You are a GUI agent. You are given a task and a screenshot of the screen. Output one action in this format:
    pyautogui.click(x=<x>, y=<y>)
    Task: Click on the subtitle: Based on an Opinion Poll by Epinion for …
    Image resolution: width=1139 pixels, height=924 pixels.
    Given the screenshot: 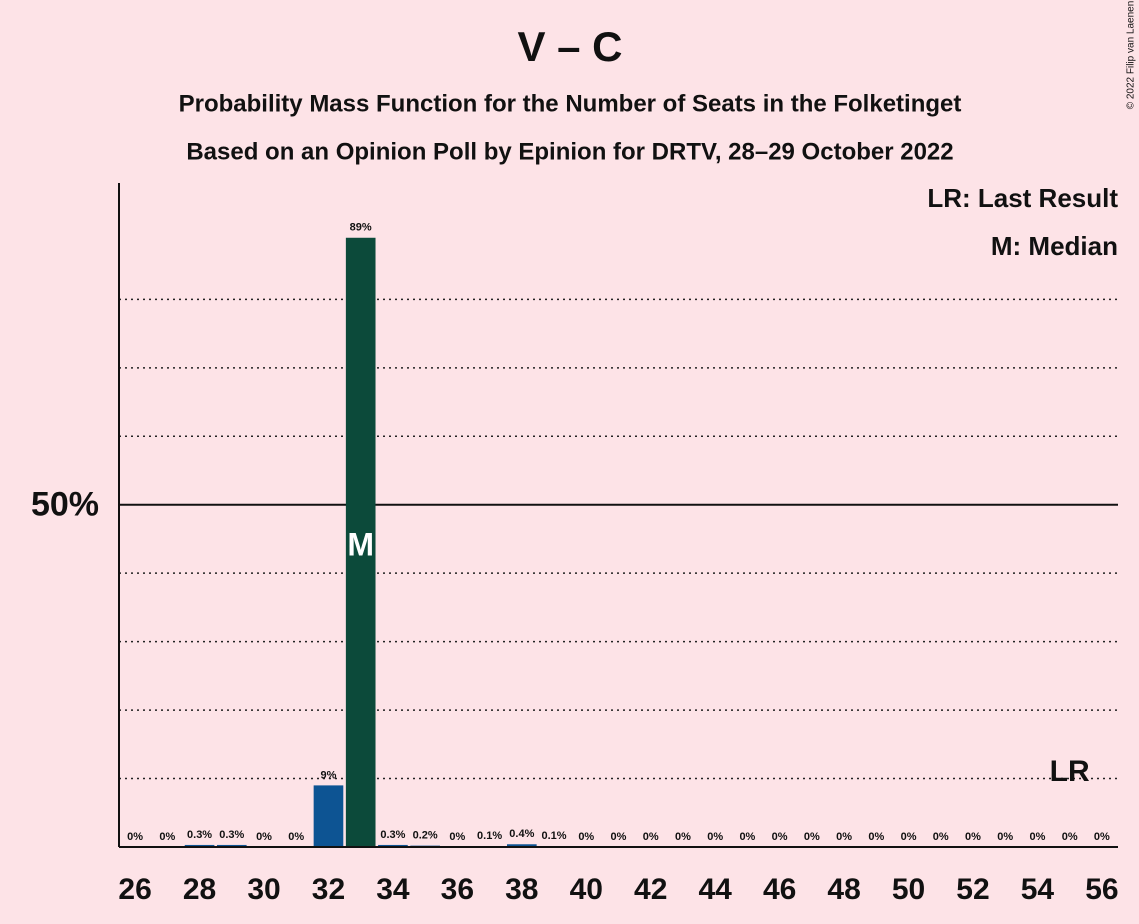 What is the action you would take?
    pyautogui.click(x=569, y=151)
    